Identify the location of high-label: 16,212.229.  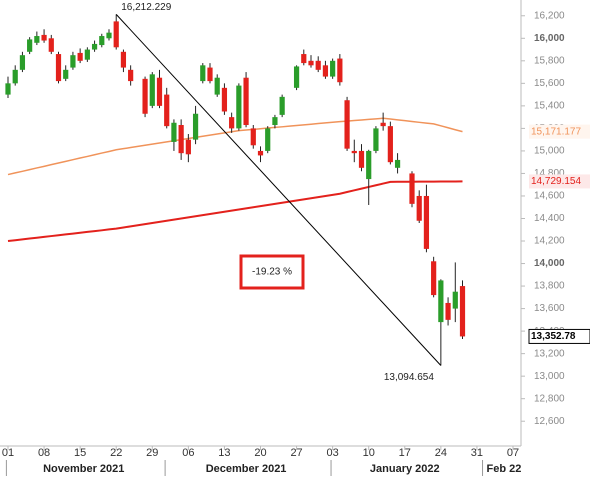
(146, 7).